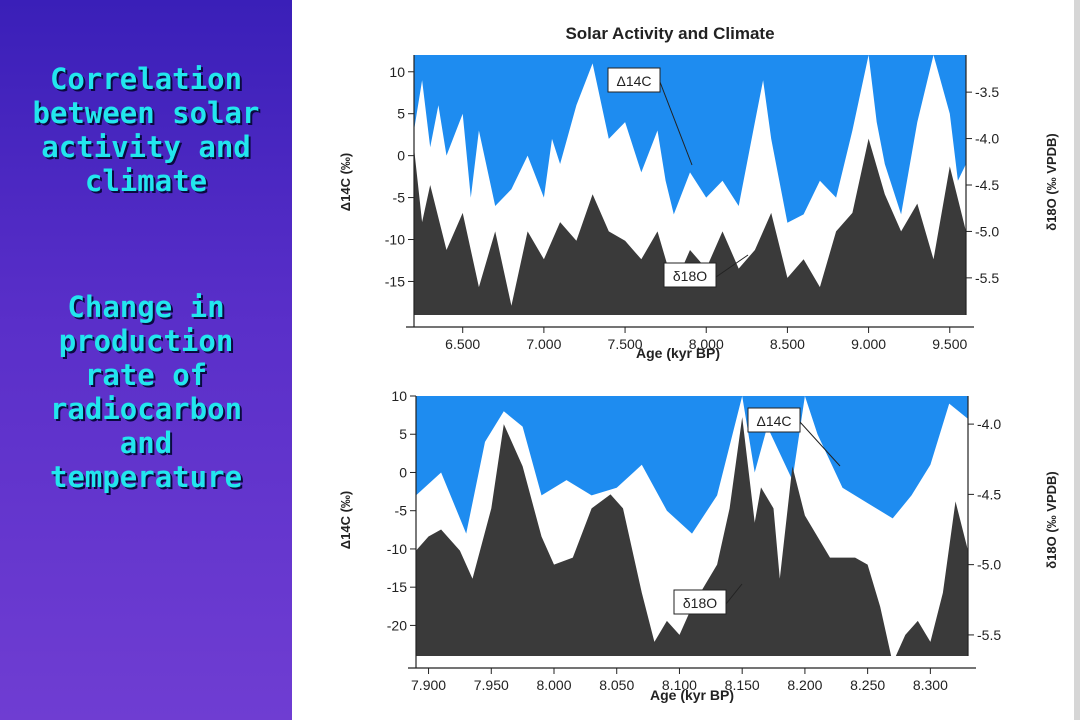 This screenshot has height=720, width=1080. What do you see at coordinates (1077, 360) in the screenshot?
I see `right-edge-strip` at bounding box center [1077, 360].